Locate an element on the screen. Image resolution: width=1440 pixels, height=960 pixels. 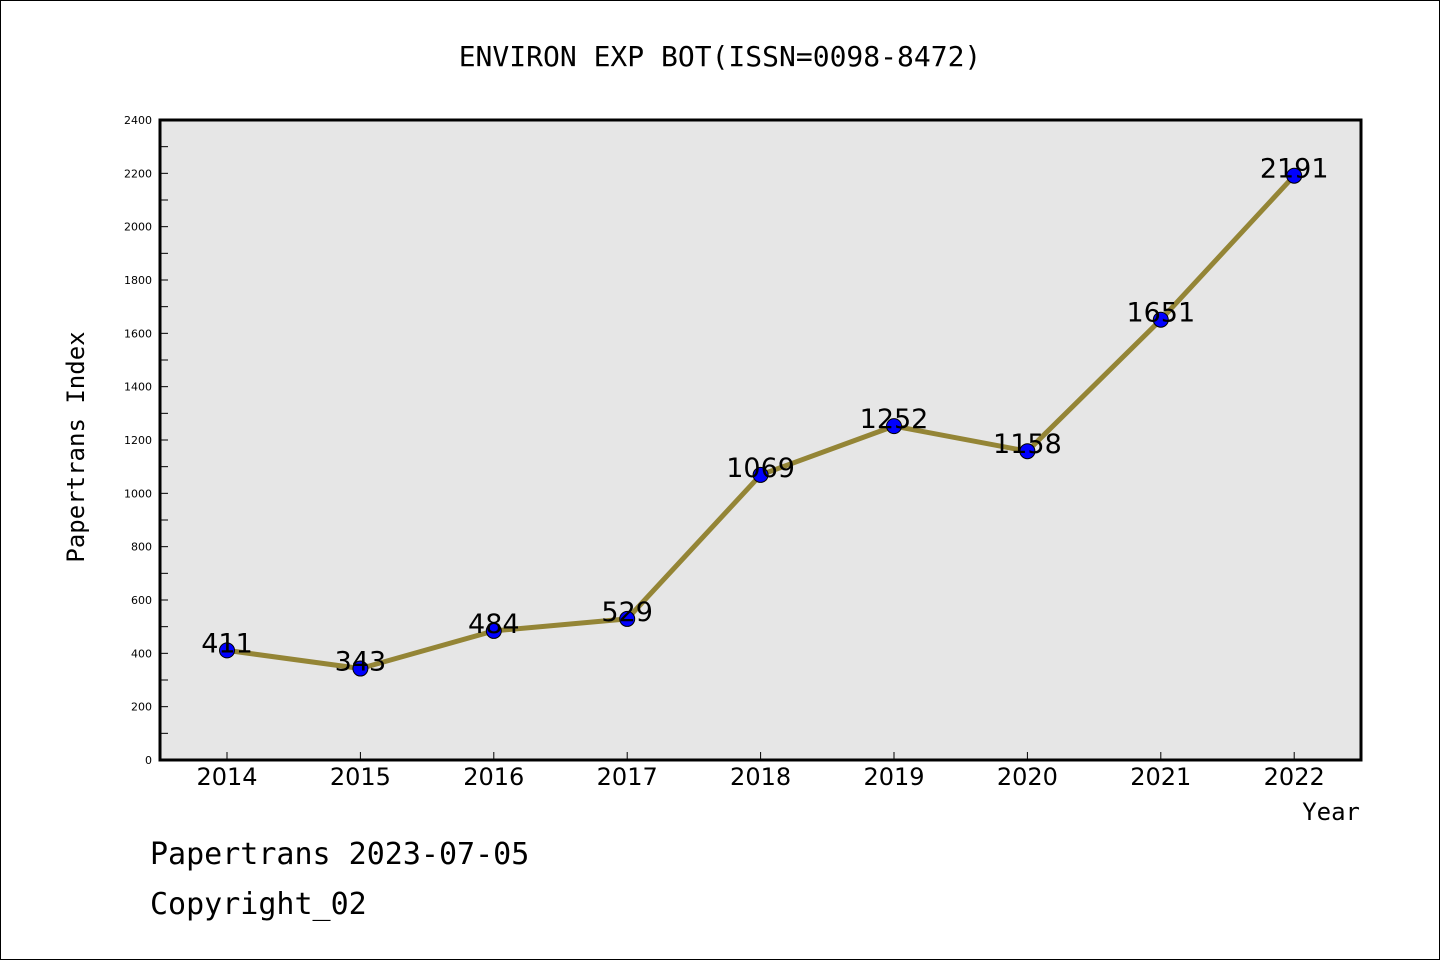
x-tick-label: 2017 is located at coordinates (627, 777).